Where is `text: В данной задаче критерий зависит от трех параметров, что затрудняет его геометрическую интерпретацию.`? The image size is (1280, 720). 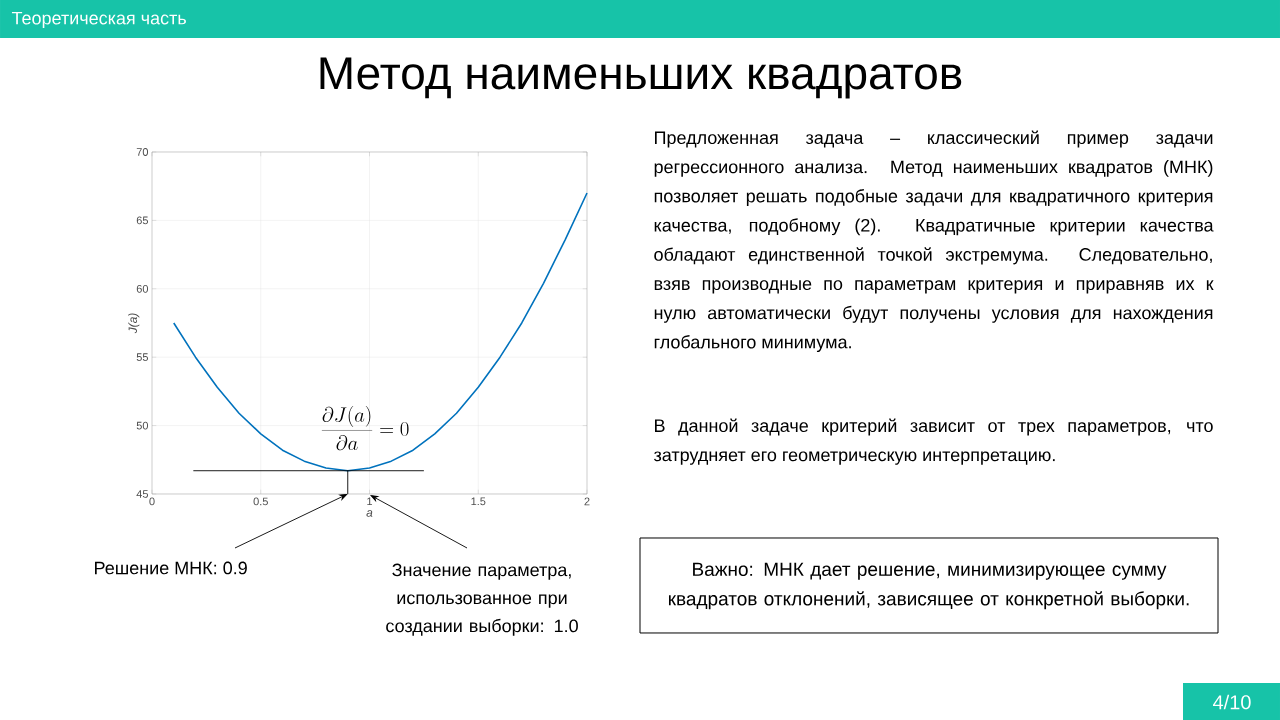
text: В данной задаче критерий зависит от трех параметров, что затрудняет его геометрическую интерпретацию. is located at coordinates (933, 441).